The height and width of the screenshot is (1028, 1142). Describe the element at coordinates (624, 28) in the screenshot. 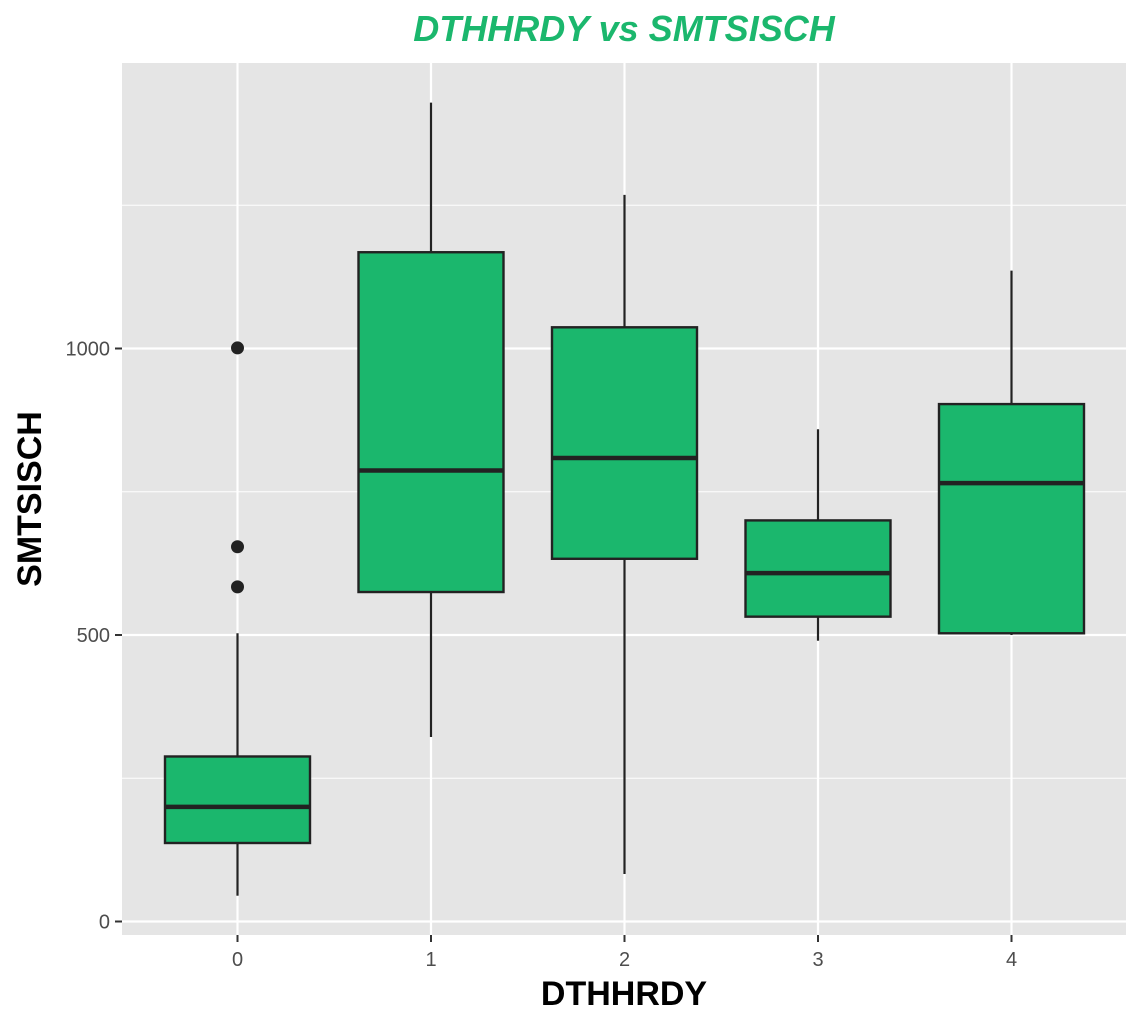

I see `chart-title: DTHHRDY vs SMTSISCH` at that location.